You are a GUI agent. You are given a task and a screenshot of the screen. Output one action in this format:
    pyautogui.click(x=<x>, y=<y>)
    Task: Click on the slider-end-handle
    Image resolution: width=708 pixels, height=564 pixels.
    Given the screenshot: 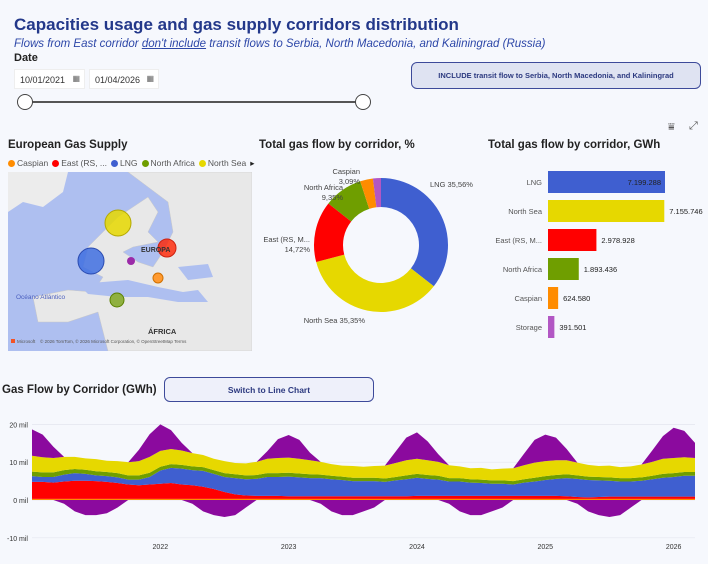 What is the action you would take?
    pyautogui.click(x=363, y=102)
    